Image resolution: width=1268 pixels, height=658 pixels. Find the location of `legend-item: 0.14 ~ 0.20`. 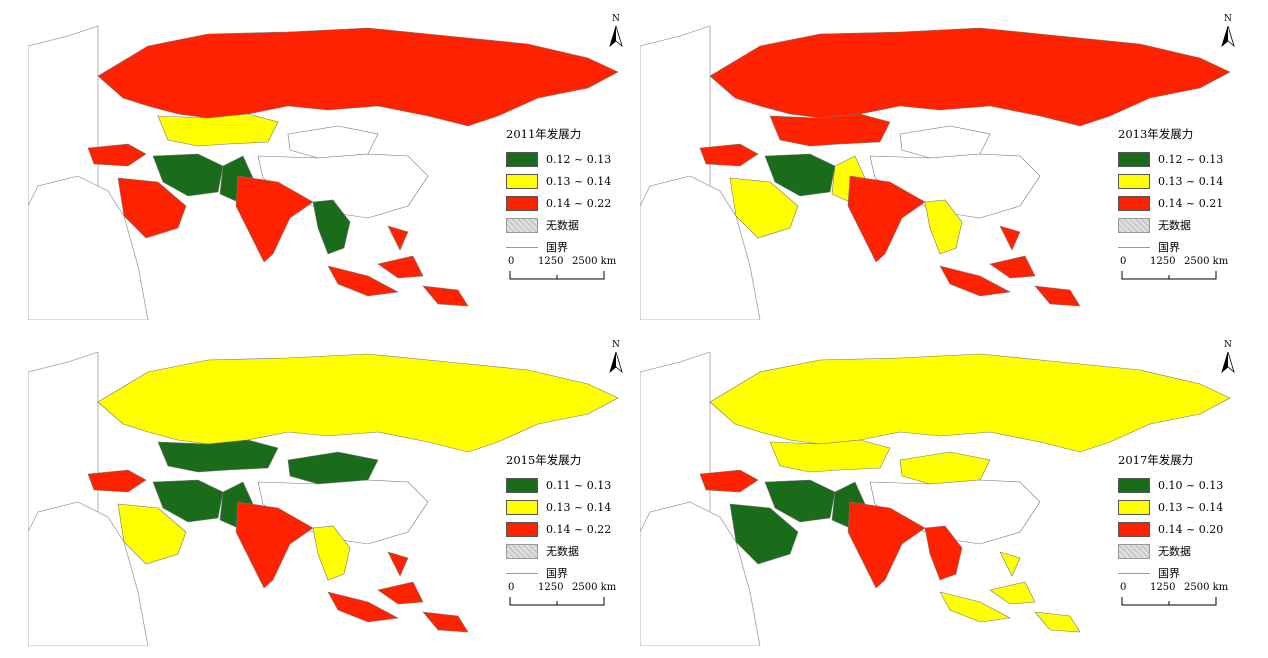

legend-item: 0.14 ~ 0.20 is located at coordinates (1174, 529).